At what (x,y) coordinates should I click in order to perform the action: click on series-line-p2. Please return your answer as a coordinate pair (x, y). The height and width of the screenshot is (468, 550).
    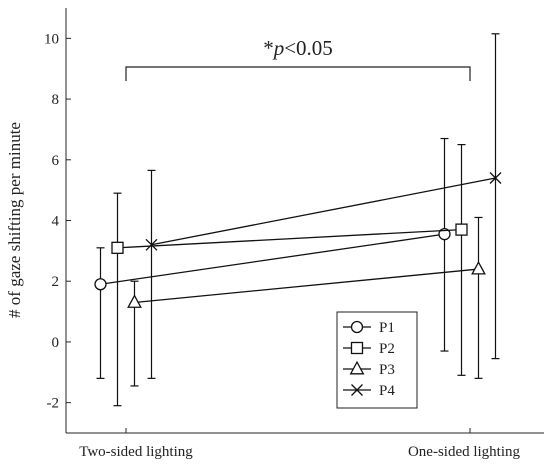
    Looking at the image, I should click on (289, 238).